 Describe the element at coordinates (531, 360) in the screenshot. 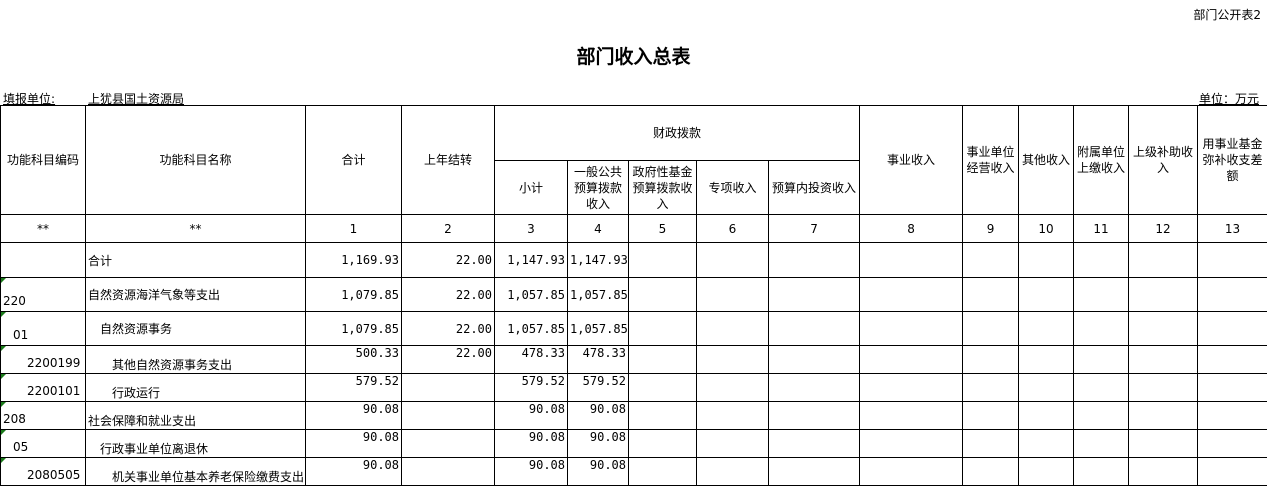

I see `value-cell: 478.33` at that location.